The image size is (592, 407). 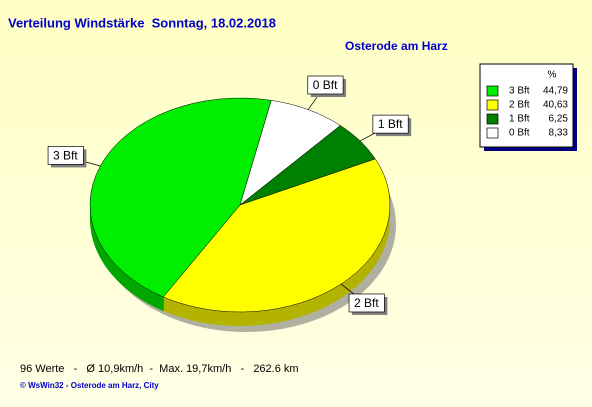 What do you see at coordinates (552, 75) in the screenshot?
I see `legend-header: %` at bounding box center [552, 75].